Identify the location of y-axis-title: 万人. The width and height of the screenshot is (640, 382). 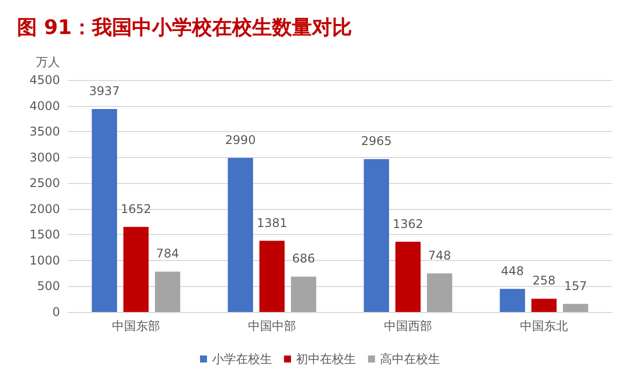
(48, 62).